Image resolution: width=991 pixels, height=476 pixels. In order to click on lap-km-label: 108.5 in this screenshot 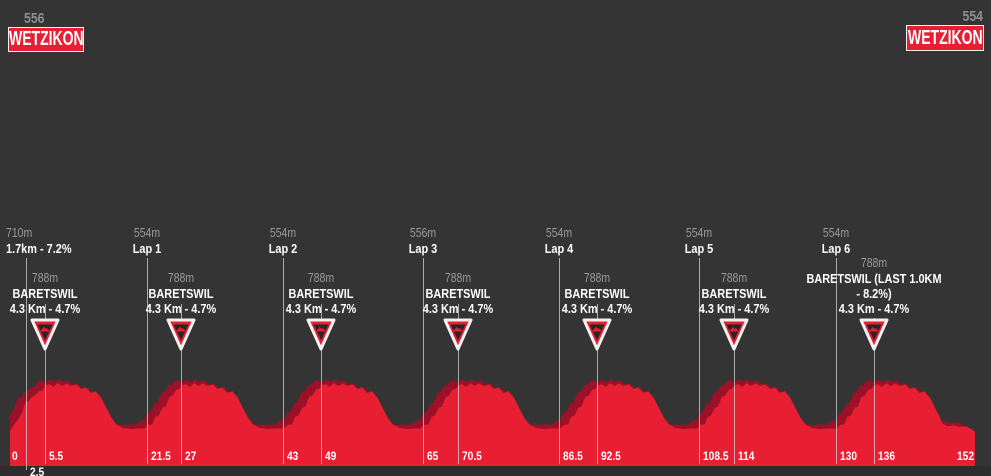, I will do `click(715, 456)`.